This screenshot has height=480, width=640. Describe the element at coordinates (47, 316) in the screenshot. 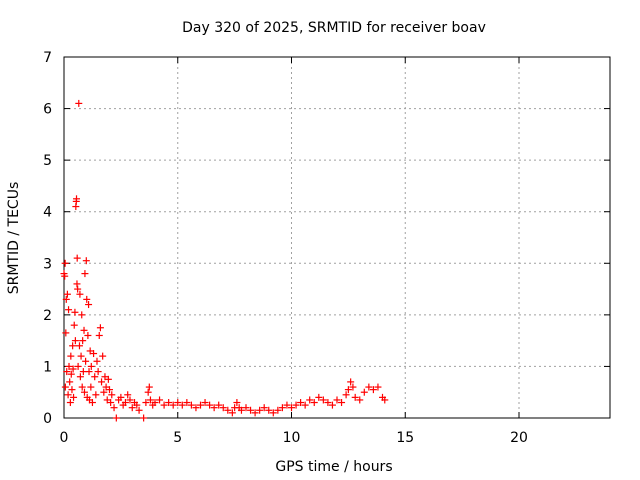

I see `y-tick-label: 2` at that location.